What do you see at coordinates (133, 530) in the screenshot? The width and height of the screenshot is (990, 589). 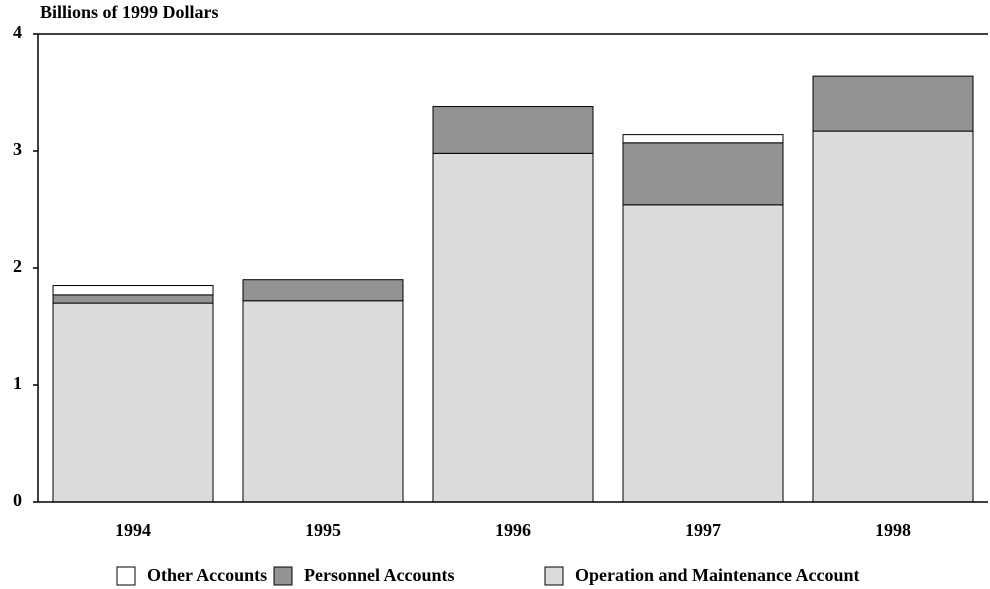 I see `x-tick-label: 1994` at bounding box center [133, 530].